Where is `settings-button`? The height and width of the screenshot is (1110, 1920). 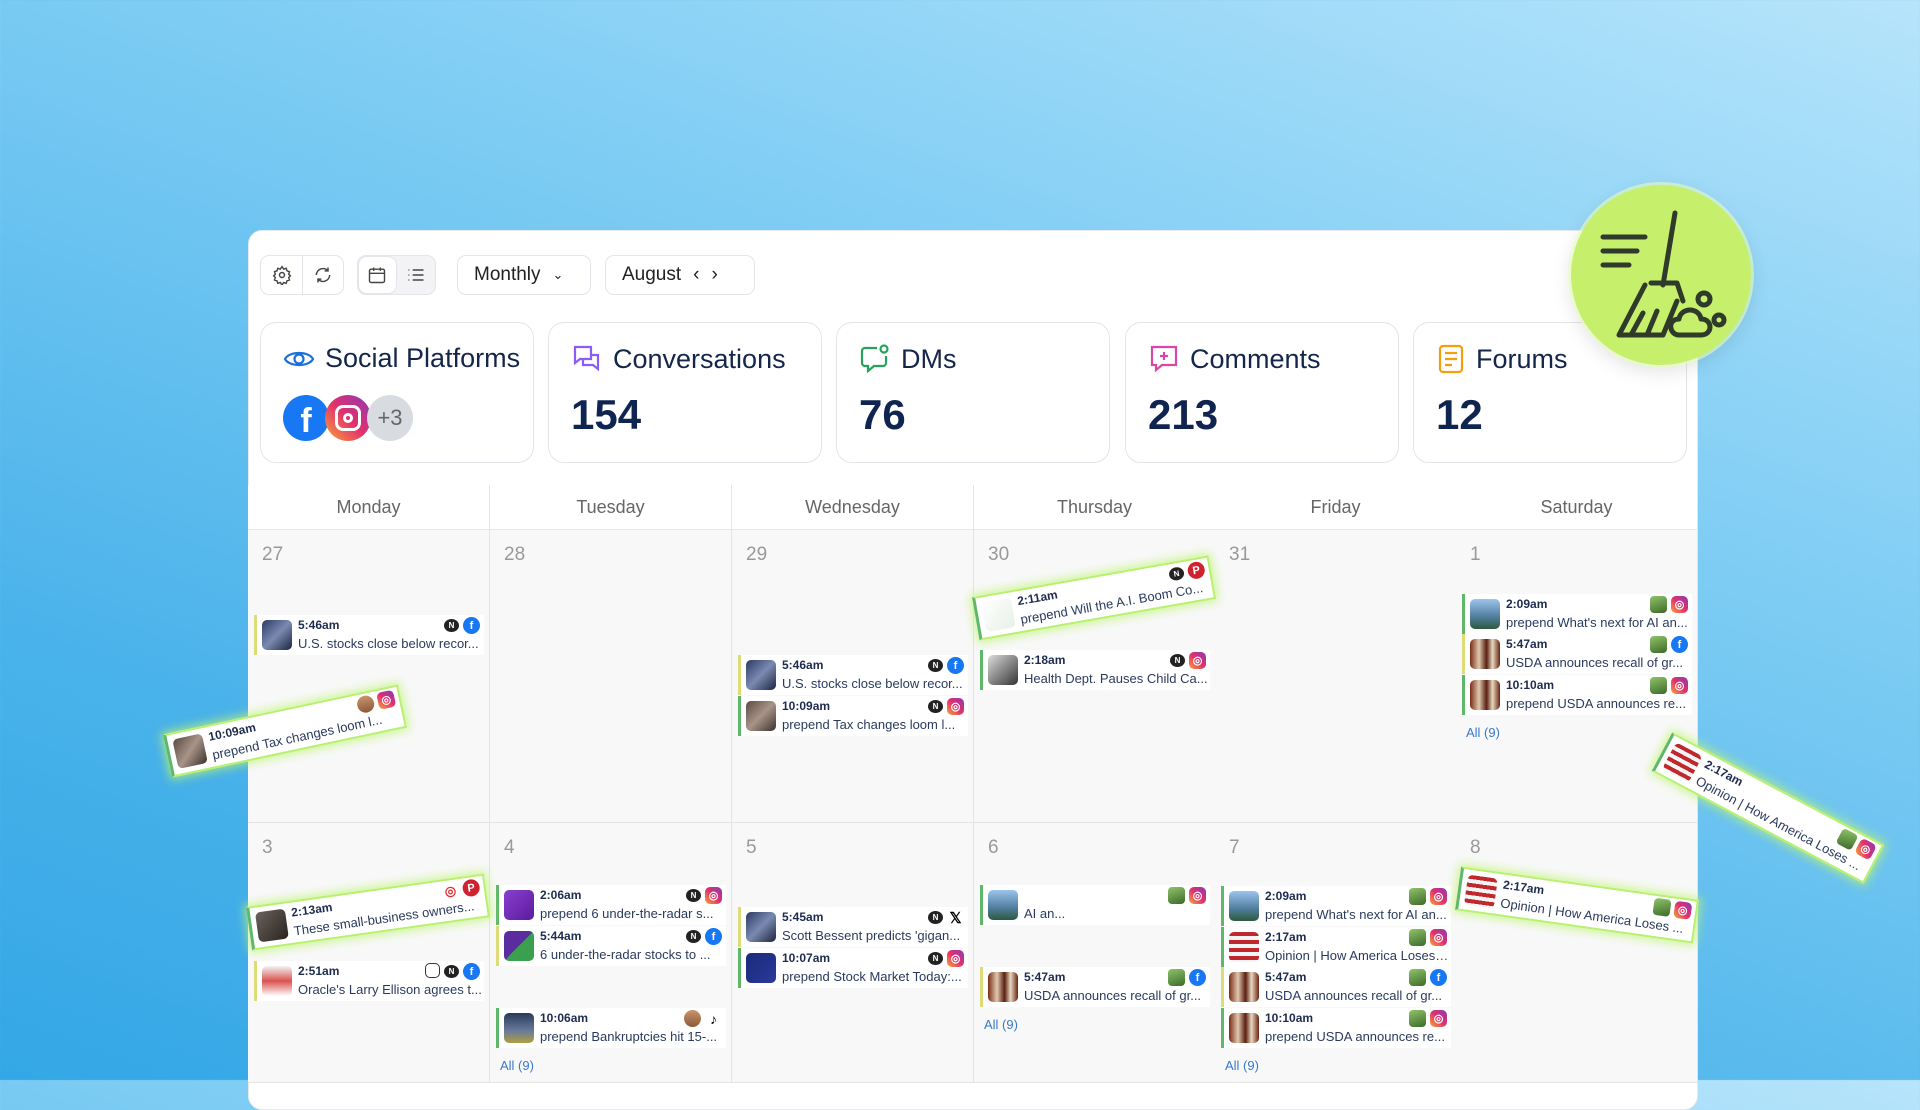
settings-button is located at coordinates (281, 275).